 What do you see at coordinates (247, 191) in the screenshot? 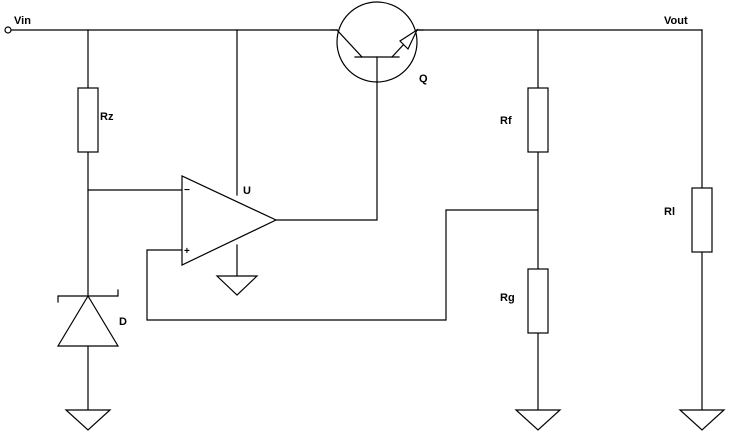
I see `u-label: U` at bounding box center [247, 191].